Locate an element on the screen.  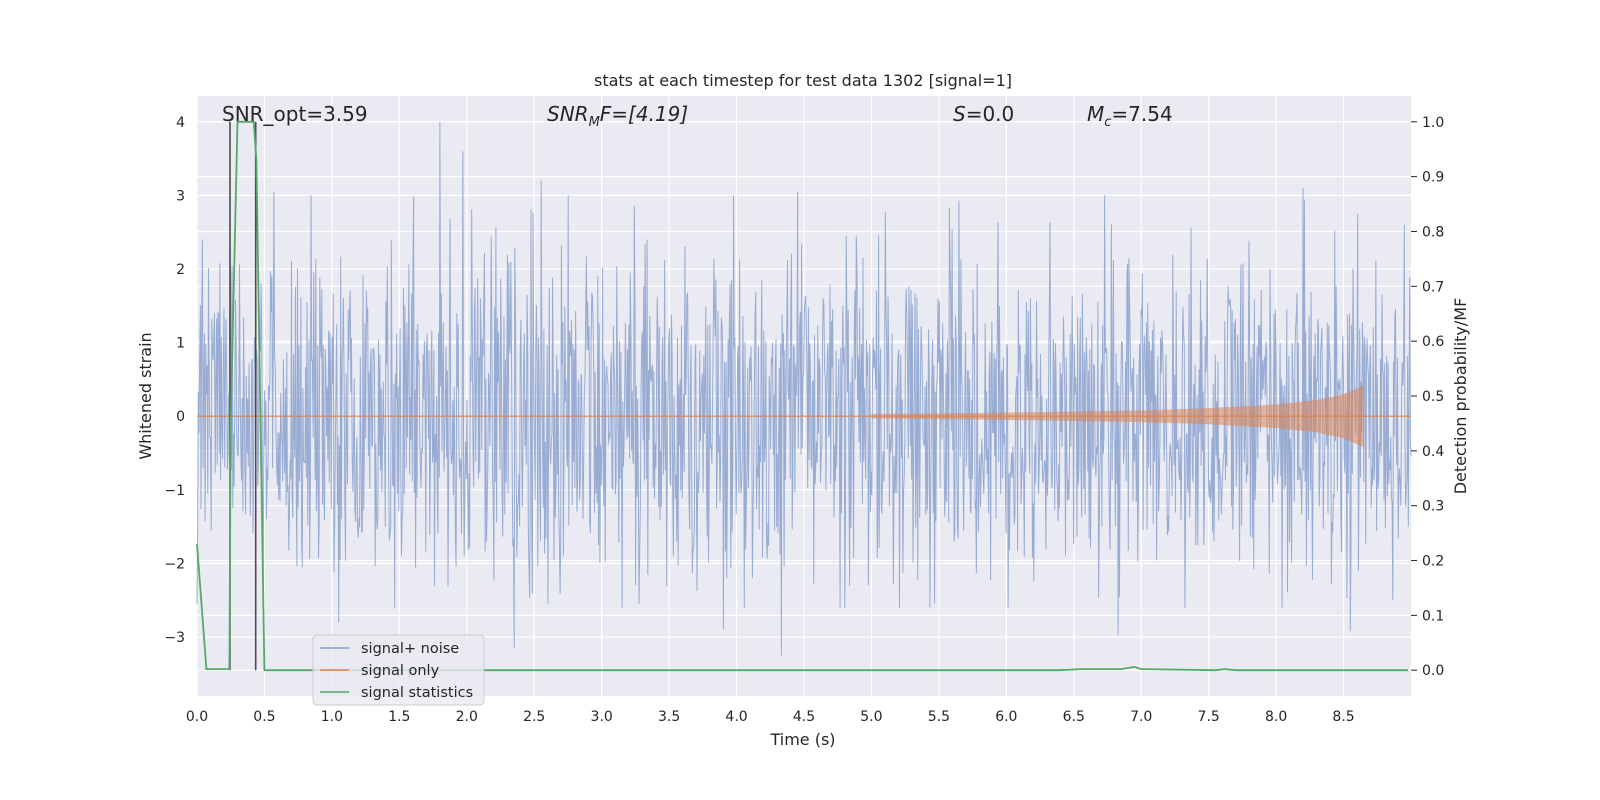
y-right-tick-label-9: 0.1 is located at coordinates (1433, 616).